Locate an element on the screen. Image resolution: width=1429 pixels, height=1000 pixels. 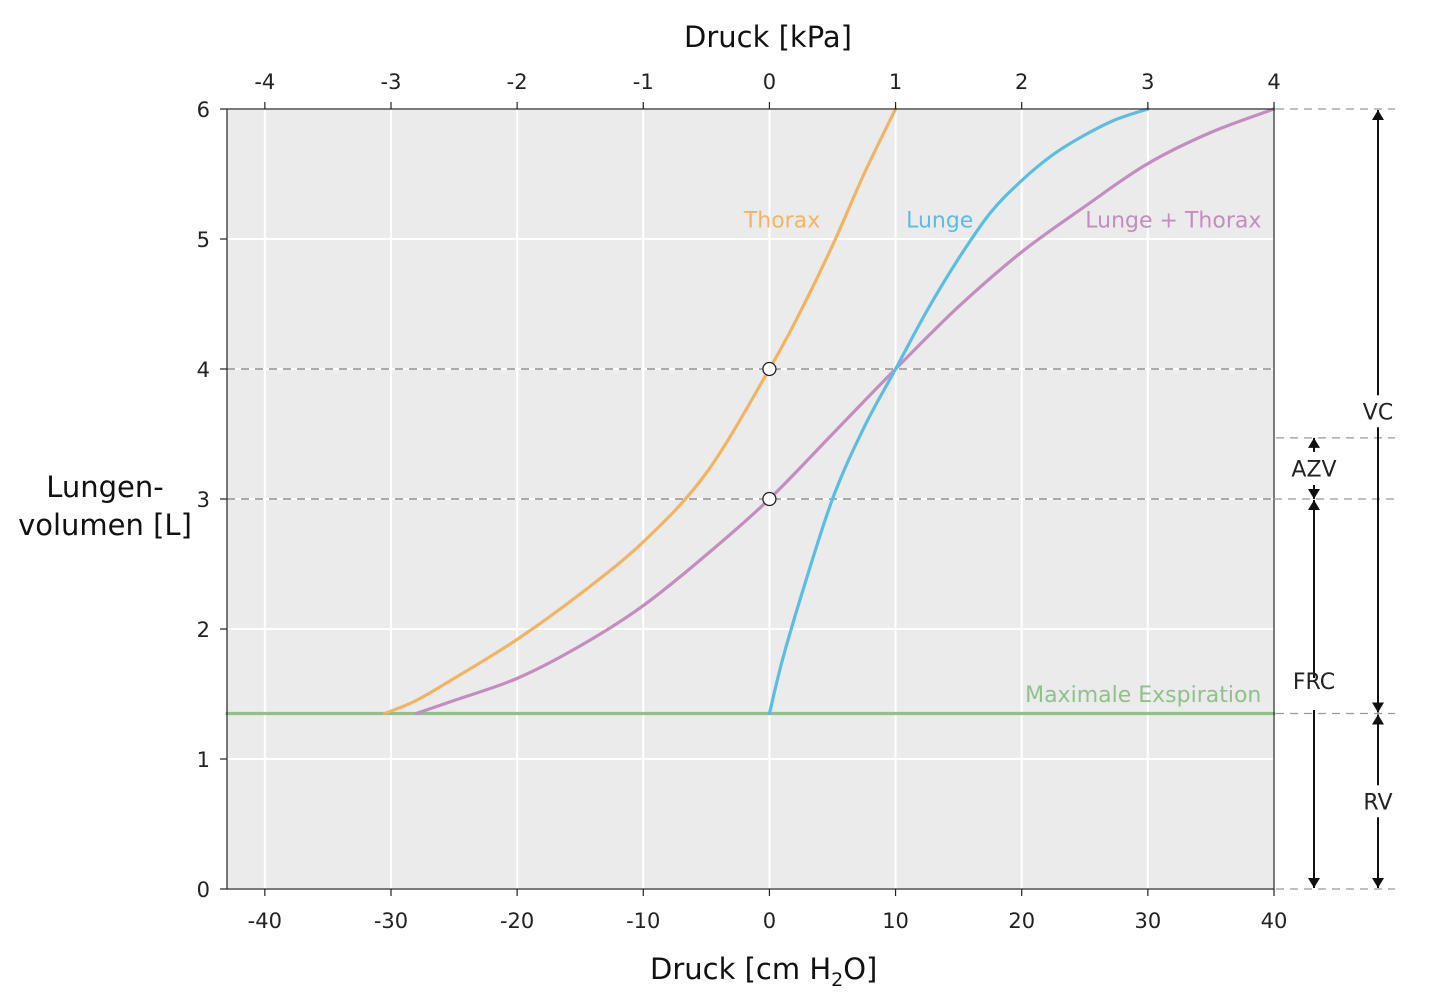
x-tick-label: 10 is located at coordinates (895, 921).